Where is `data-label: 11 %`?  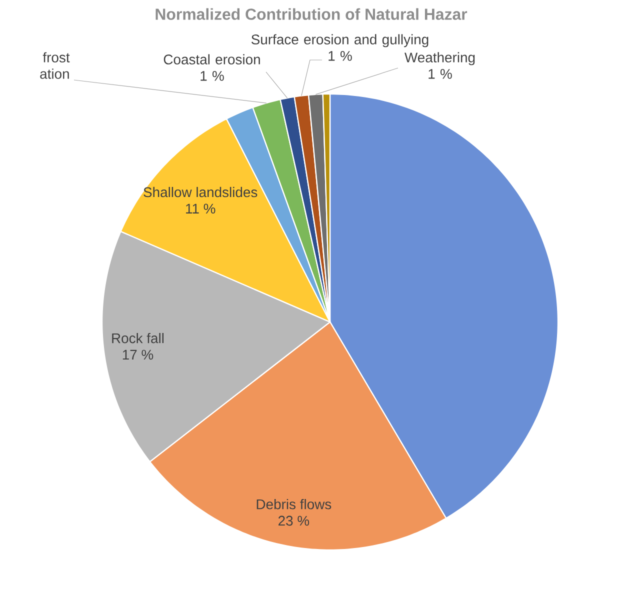
data-label: 11 % is located at coordinates (201, 209).